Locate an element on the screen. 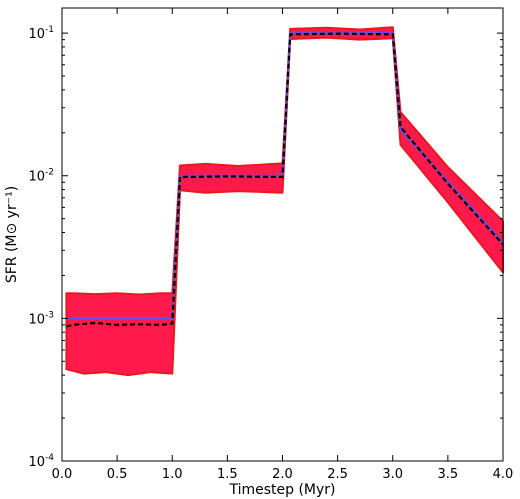  x-tick-label: 2.0 is located at coordinates (282, 474).